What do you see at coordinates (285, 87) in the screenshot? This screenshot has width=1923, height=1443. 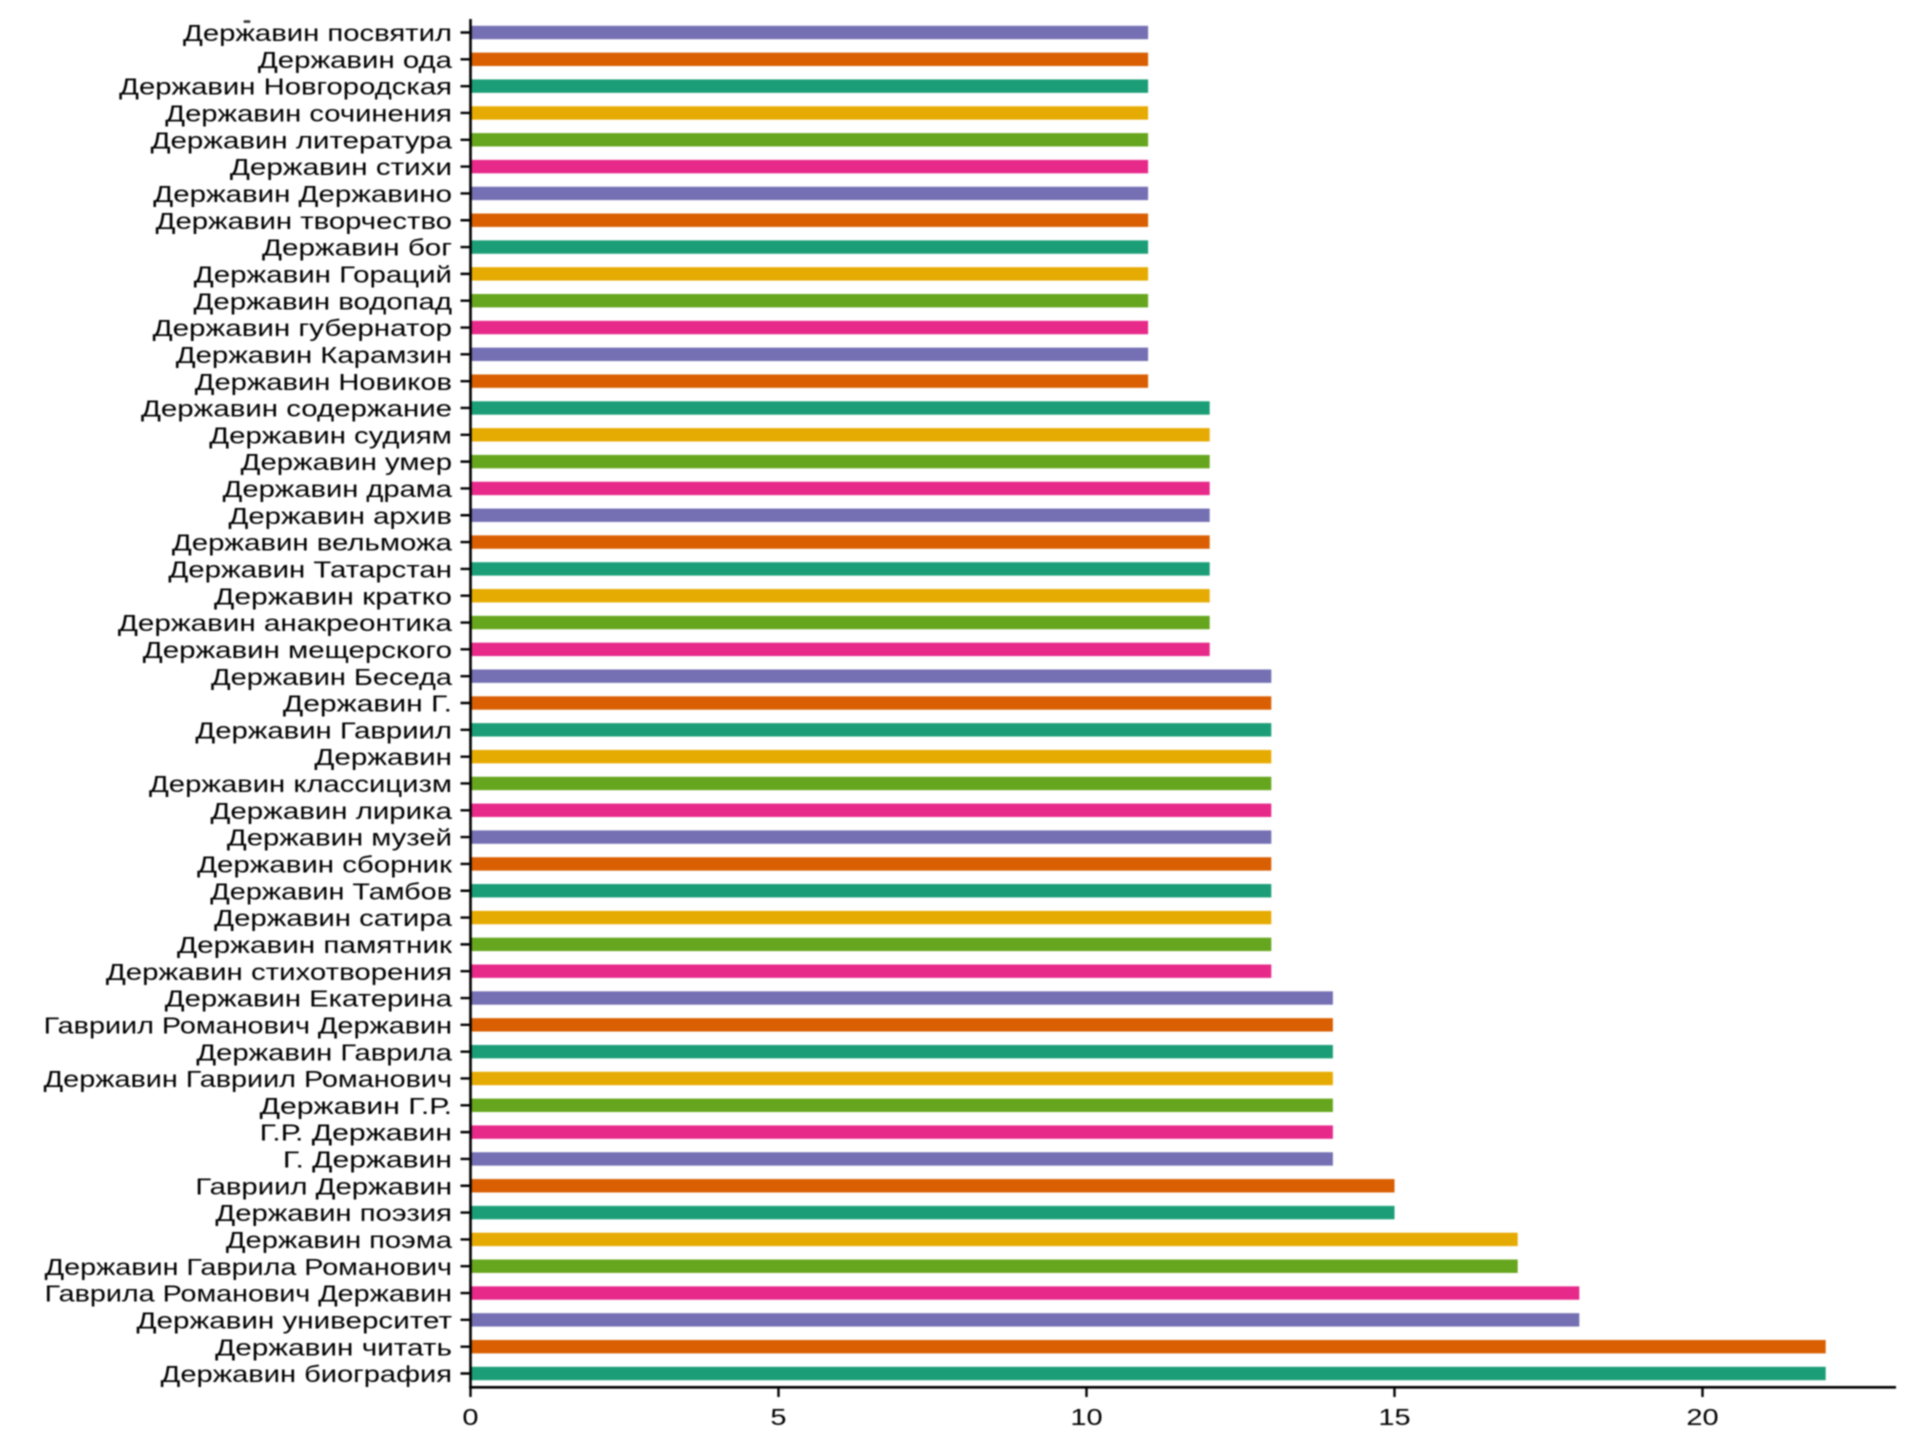 I see `svg-text: Державин Новгородская` at bounding box center [285, 87].